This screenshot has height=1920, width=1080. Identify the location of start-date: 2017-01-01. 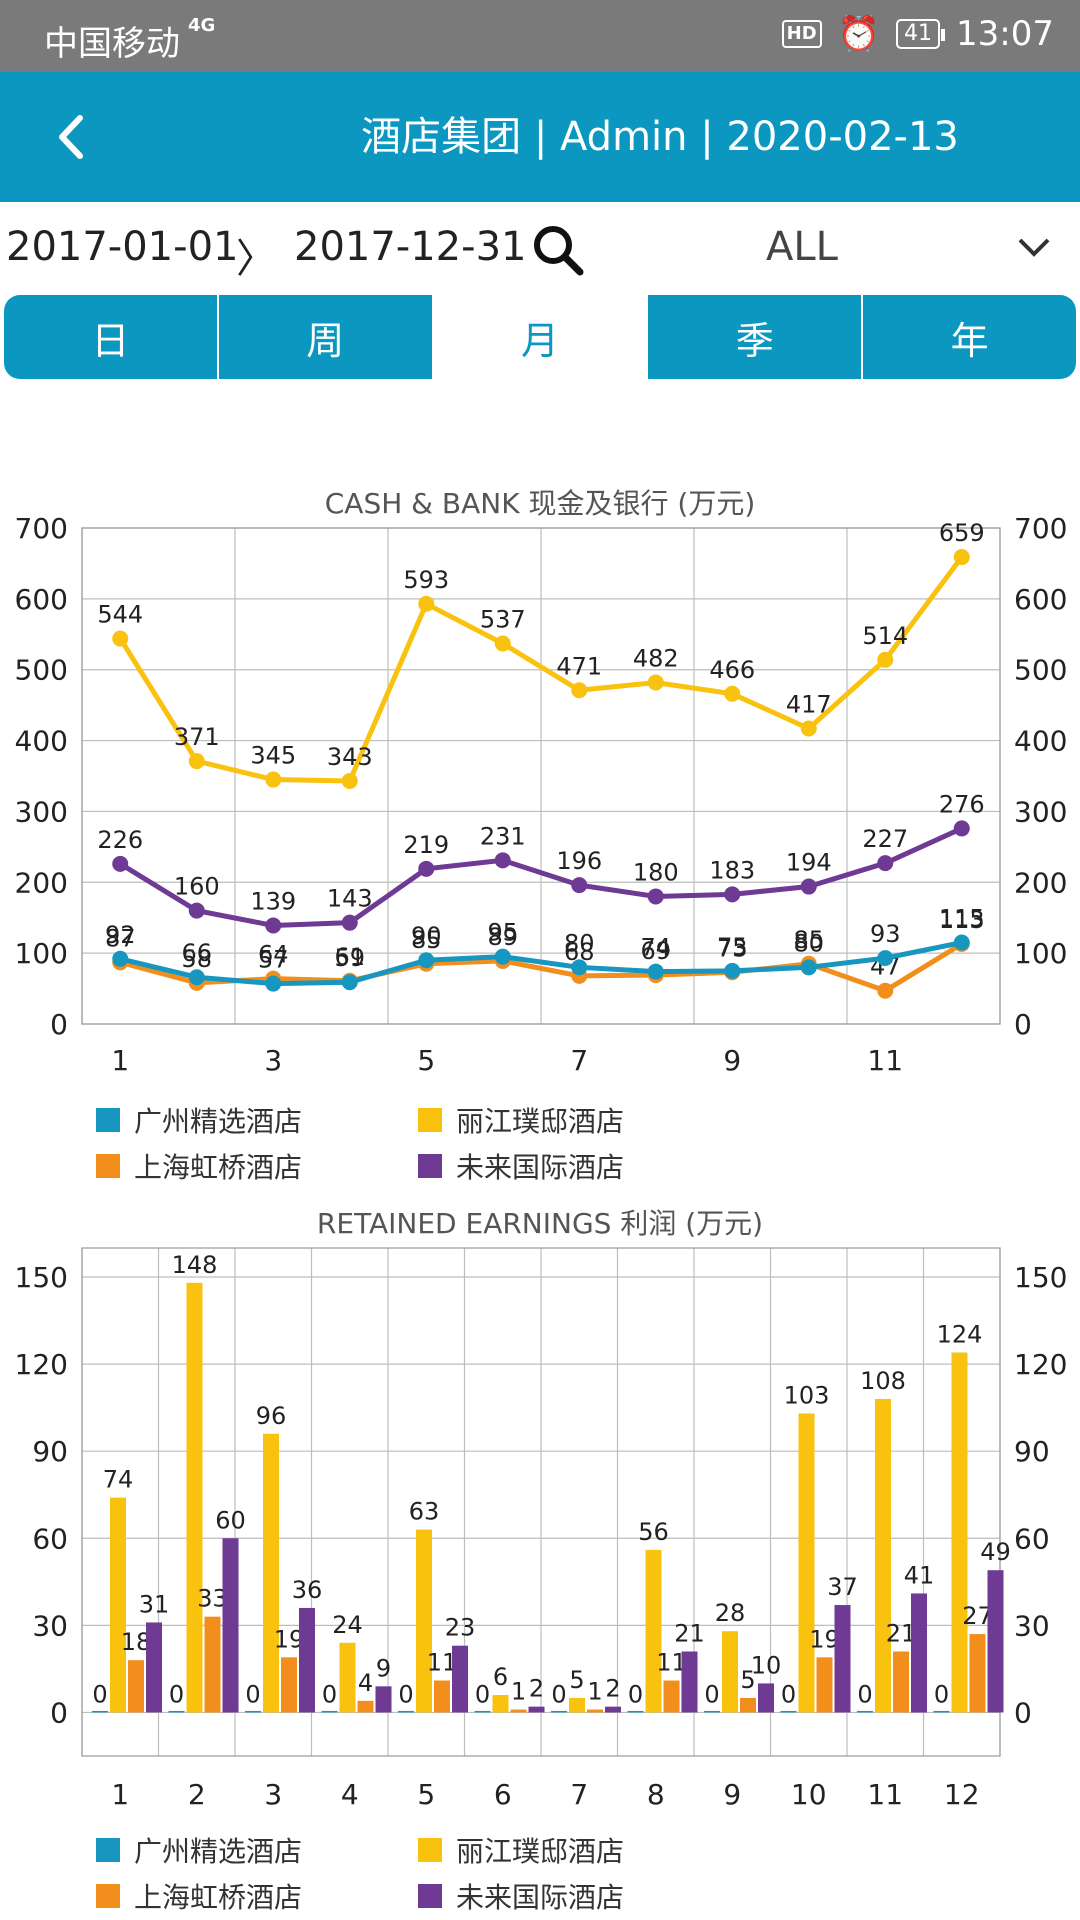
(122, 247).